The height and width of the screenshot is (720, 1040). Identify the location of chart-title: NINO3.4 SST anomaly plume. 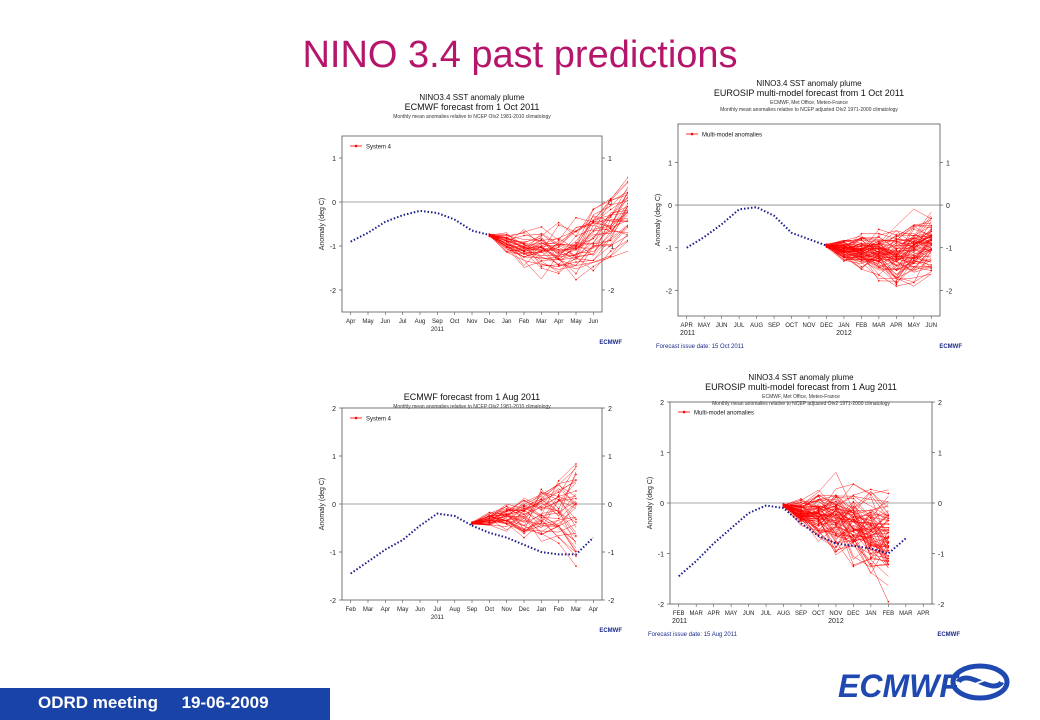
(809, 83).